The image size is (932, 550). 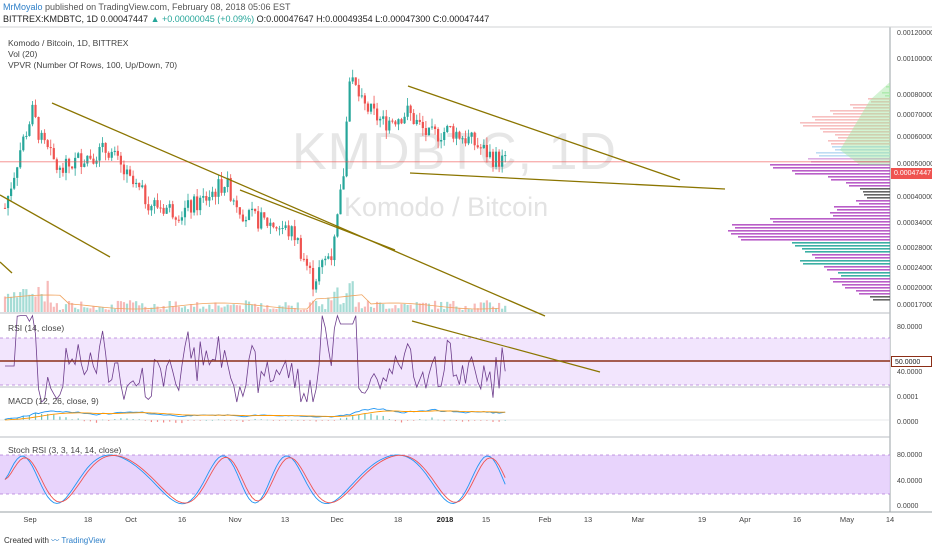 What do you see at coordinates (202, 19) in the screenshot?
I see `change-text: ▲ +0.00000045 (+0.09%)` at bounding box center [202, 19].